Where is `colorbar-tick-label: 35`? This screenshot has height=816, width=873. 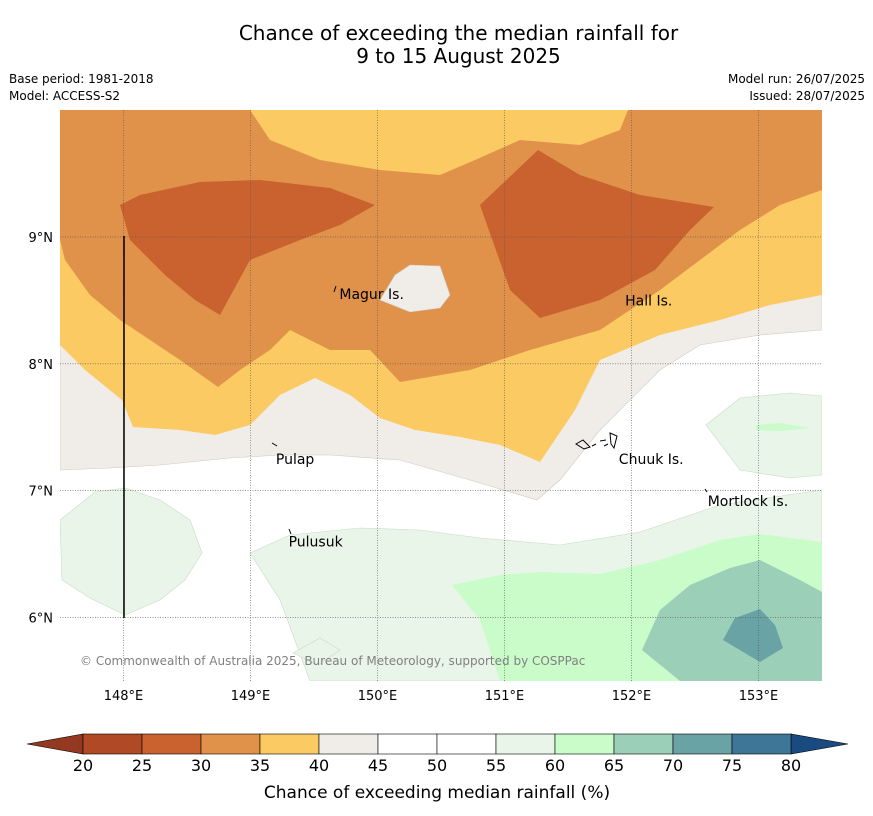
colorbar-tick-label: 35 is located at coordinates (260, 765).